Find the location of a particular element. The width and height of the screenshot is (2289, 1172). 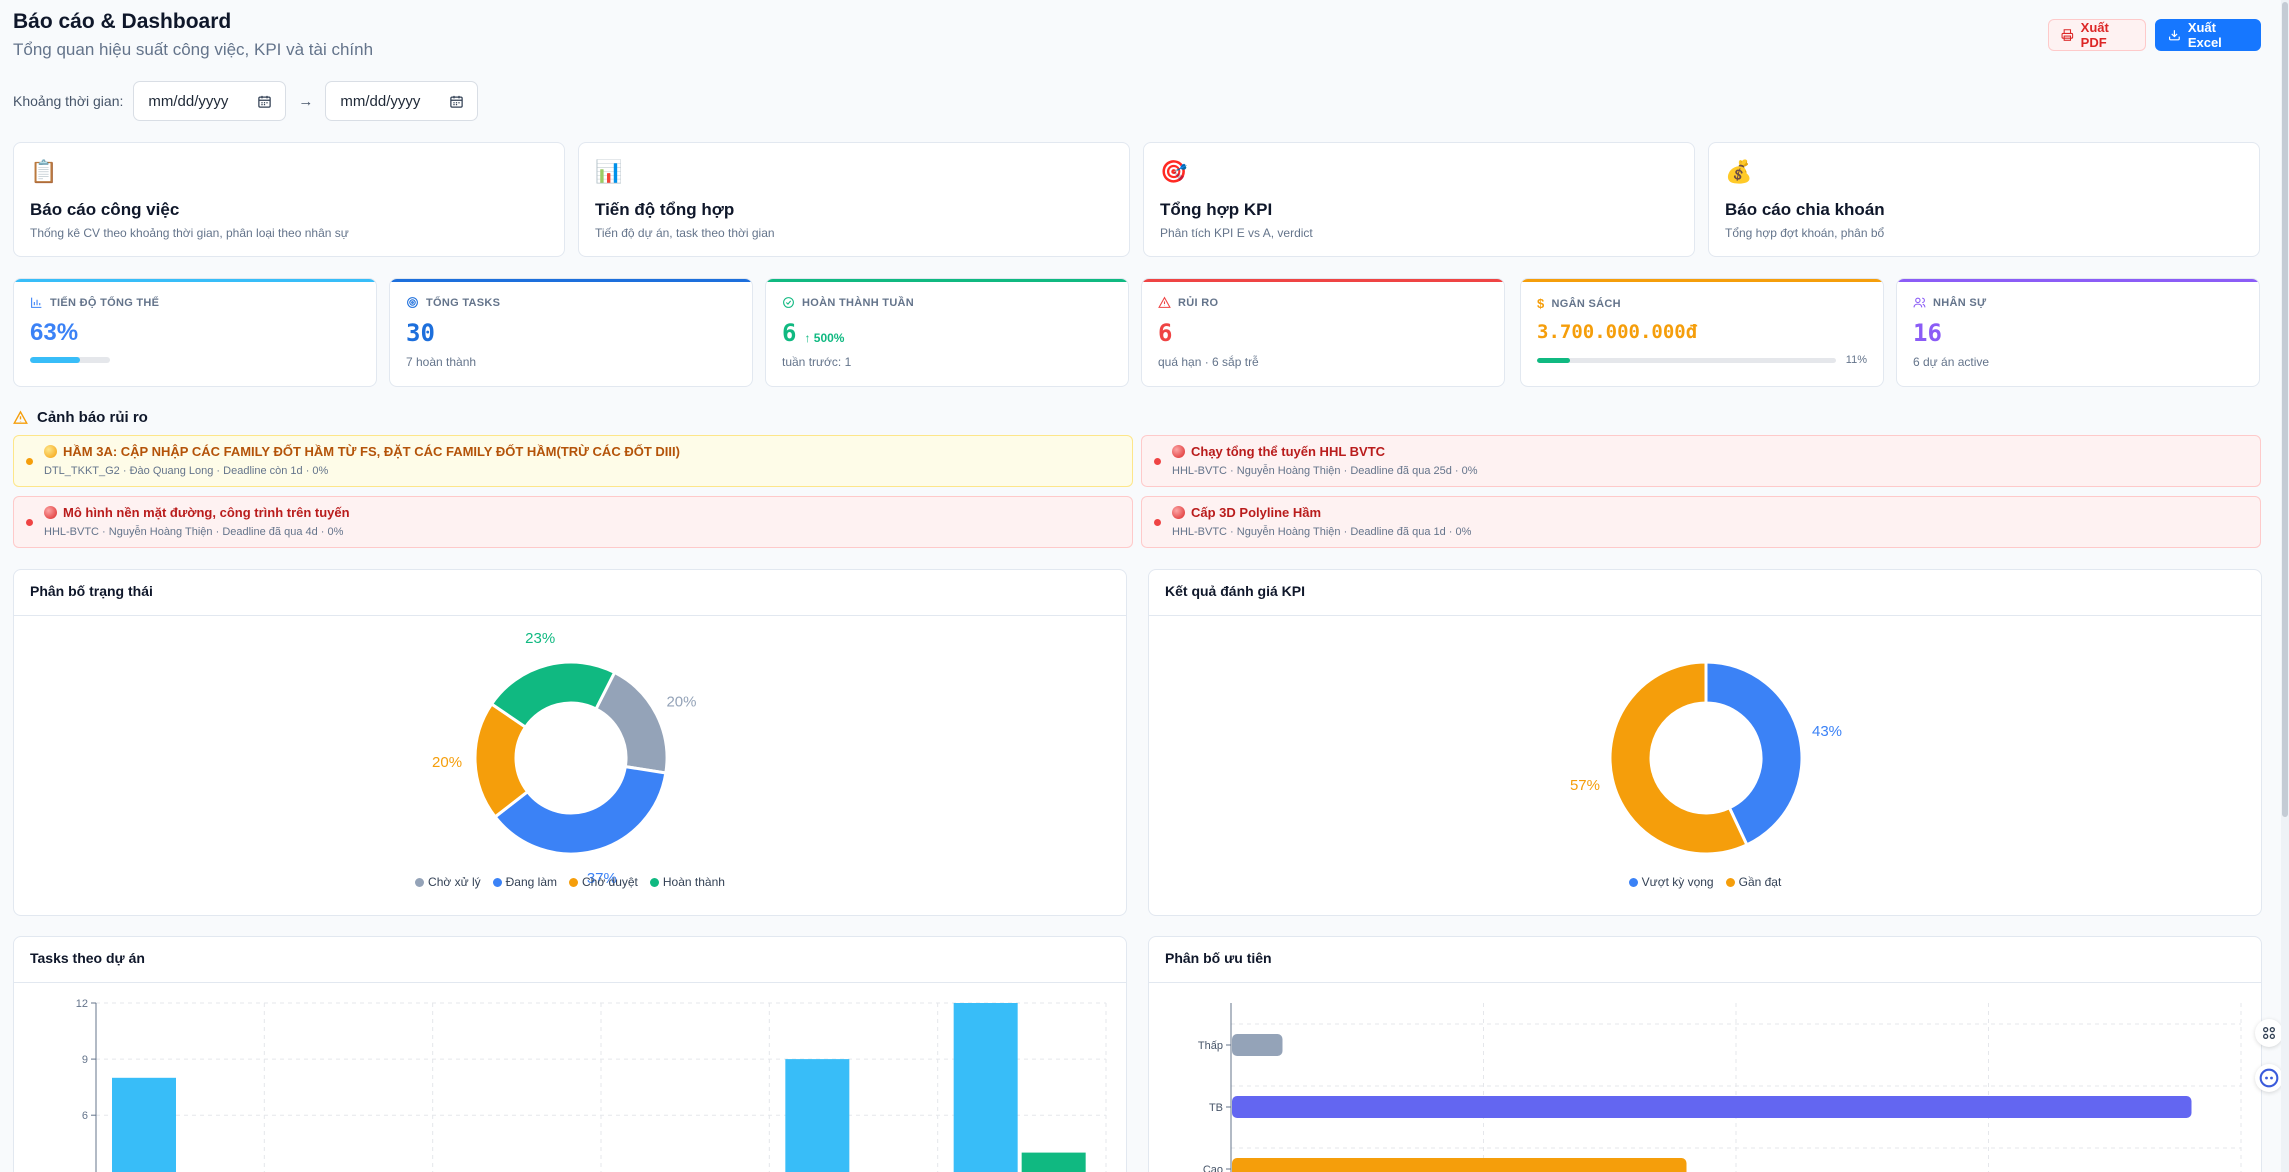

apps-float-button is located at coordinates (2269, 1033).